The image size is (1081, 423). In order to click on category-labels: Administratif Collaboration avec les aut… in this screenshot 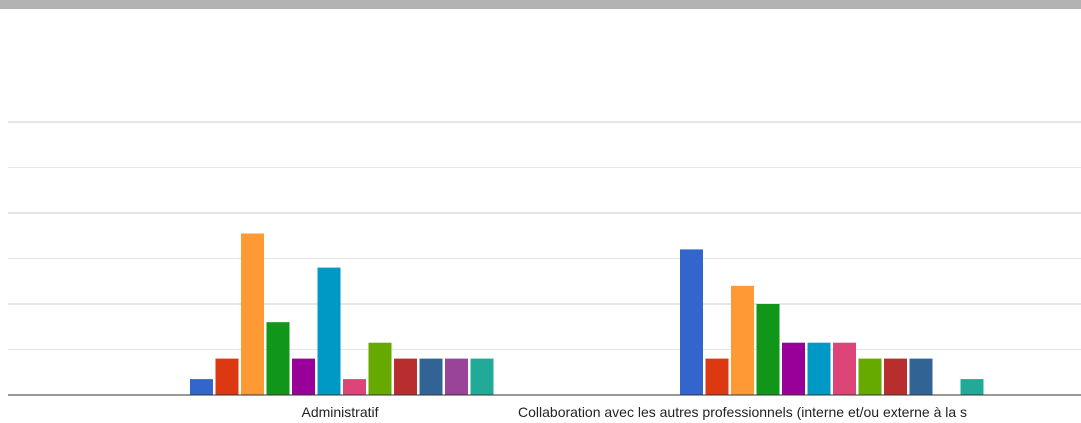, I will do `click(634, 412)`.